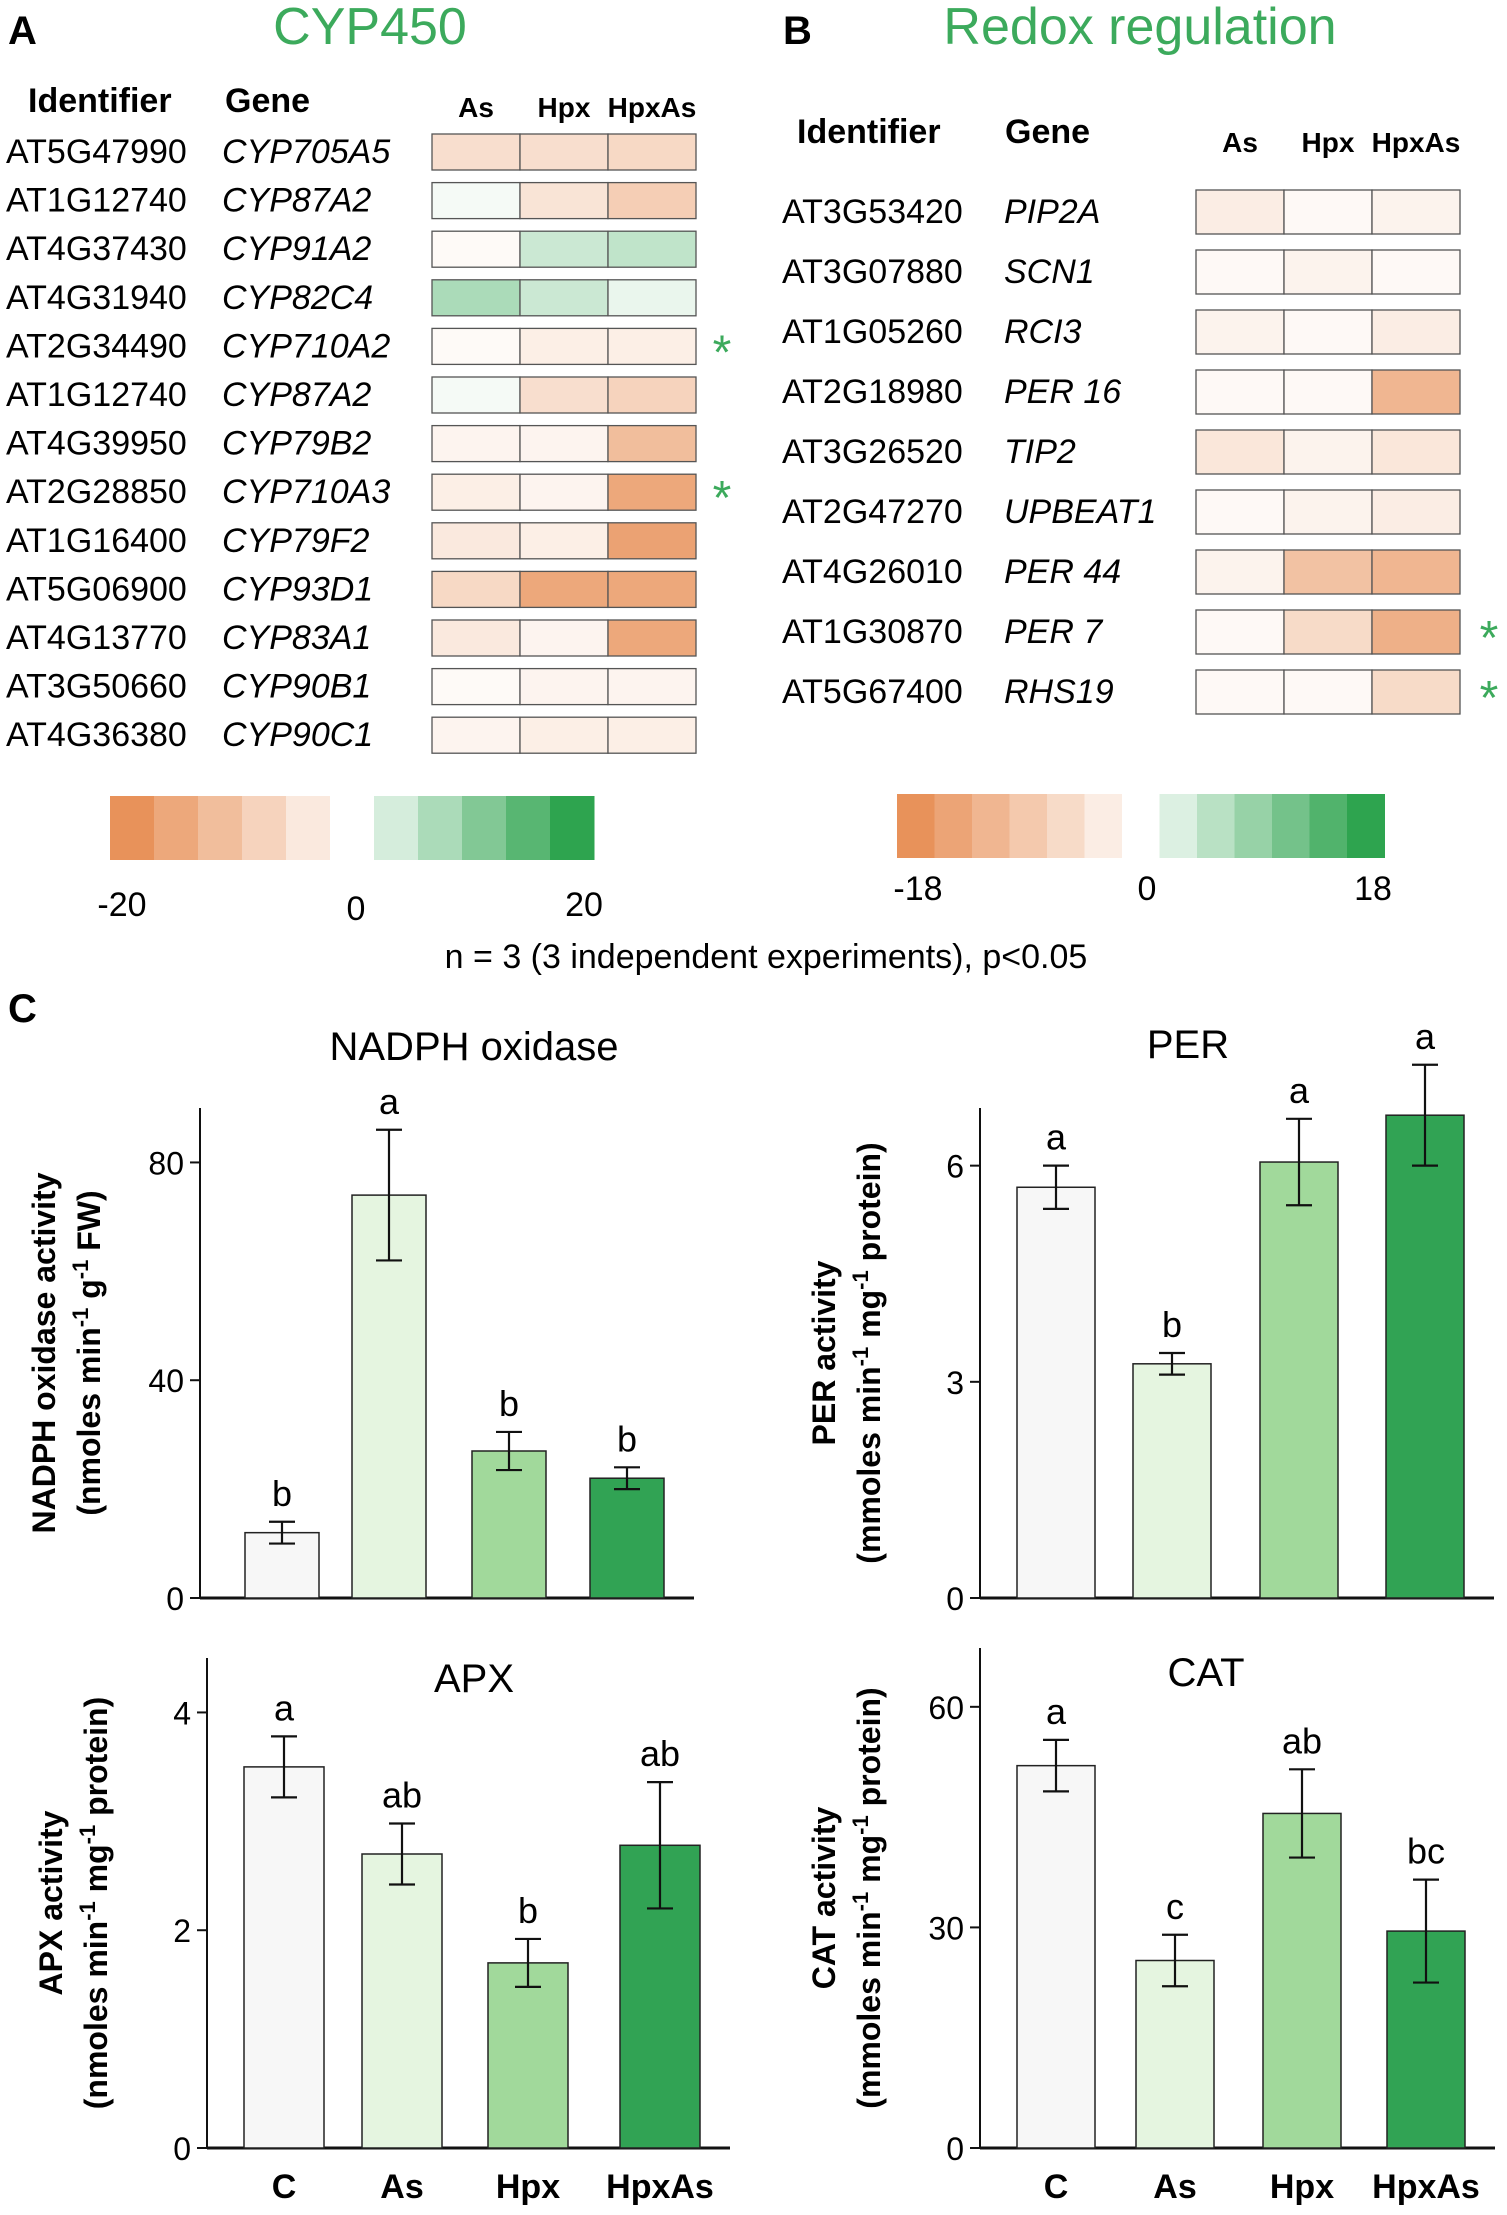 This screenshot has width=1507, height=2215. Describe the element at coordinates (1121, 332) in the screenshot. I see `gene-row: AT1G05260 RCI3` at that location.